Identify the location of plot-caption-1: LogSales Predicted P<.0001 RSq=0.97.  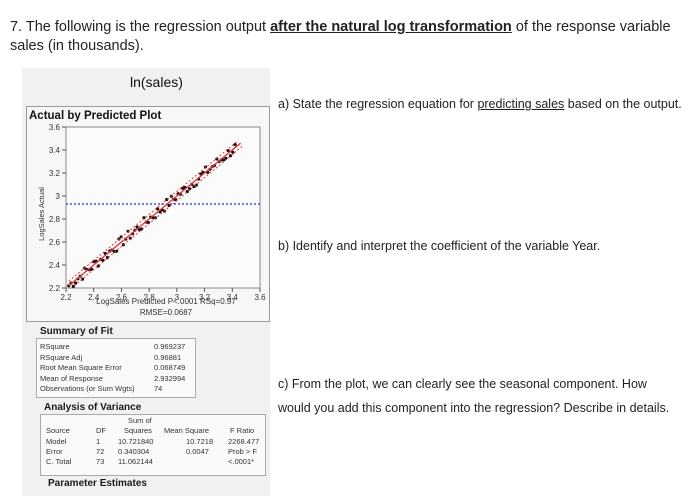
(166, 301).